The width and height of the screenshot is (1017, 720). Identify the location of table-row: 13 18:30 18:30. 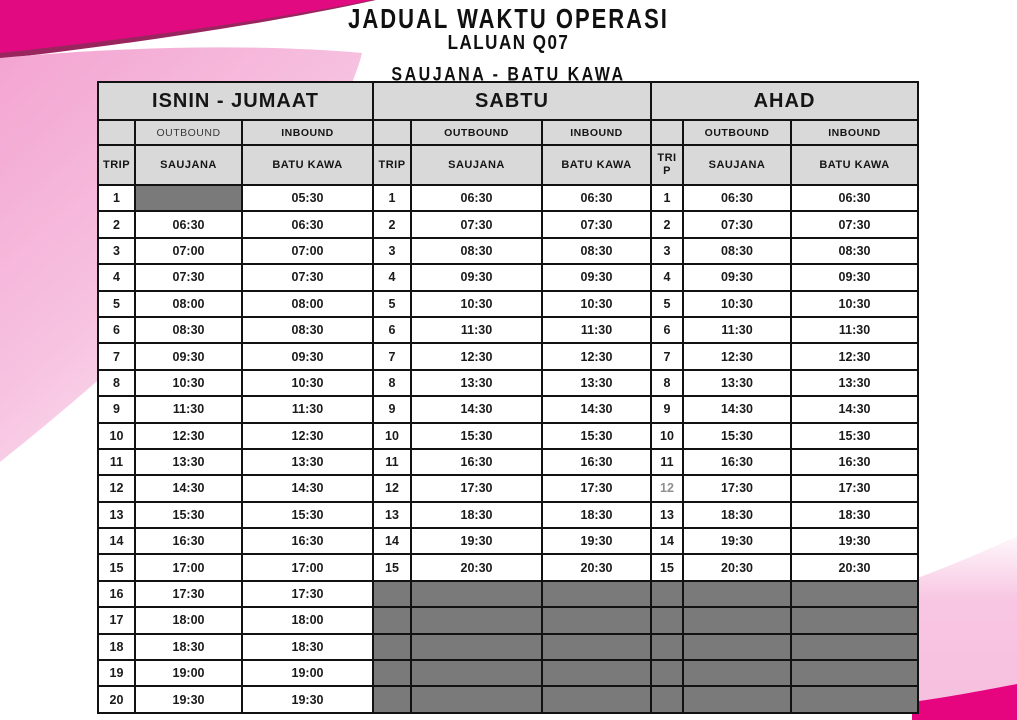
(784, 515).